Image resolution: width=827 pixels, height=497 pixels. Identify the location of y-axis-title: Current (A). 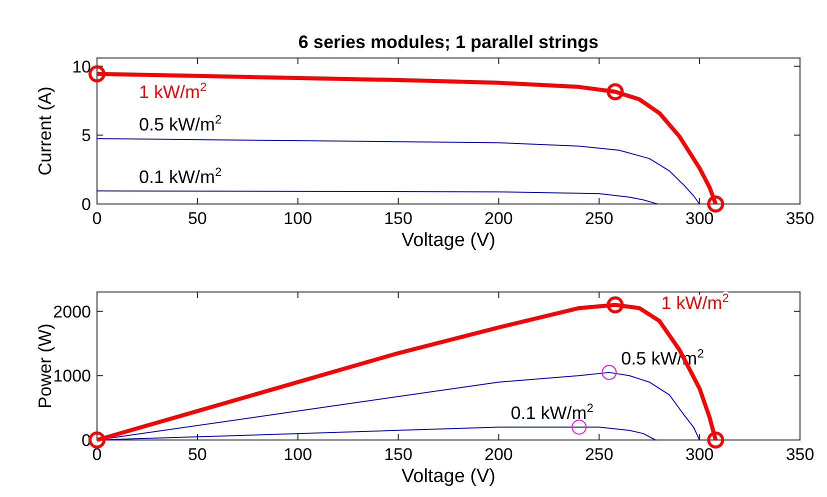
(45, 131).